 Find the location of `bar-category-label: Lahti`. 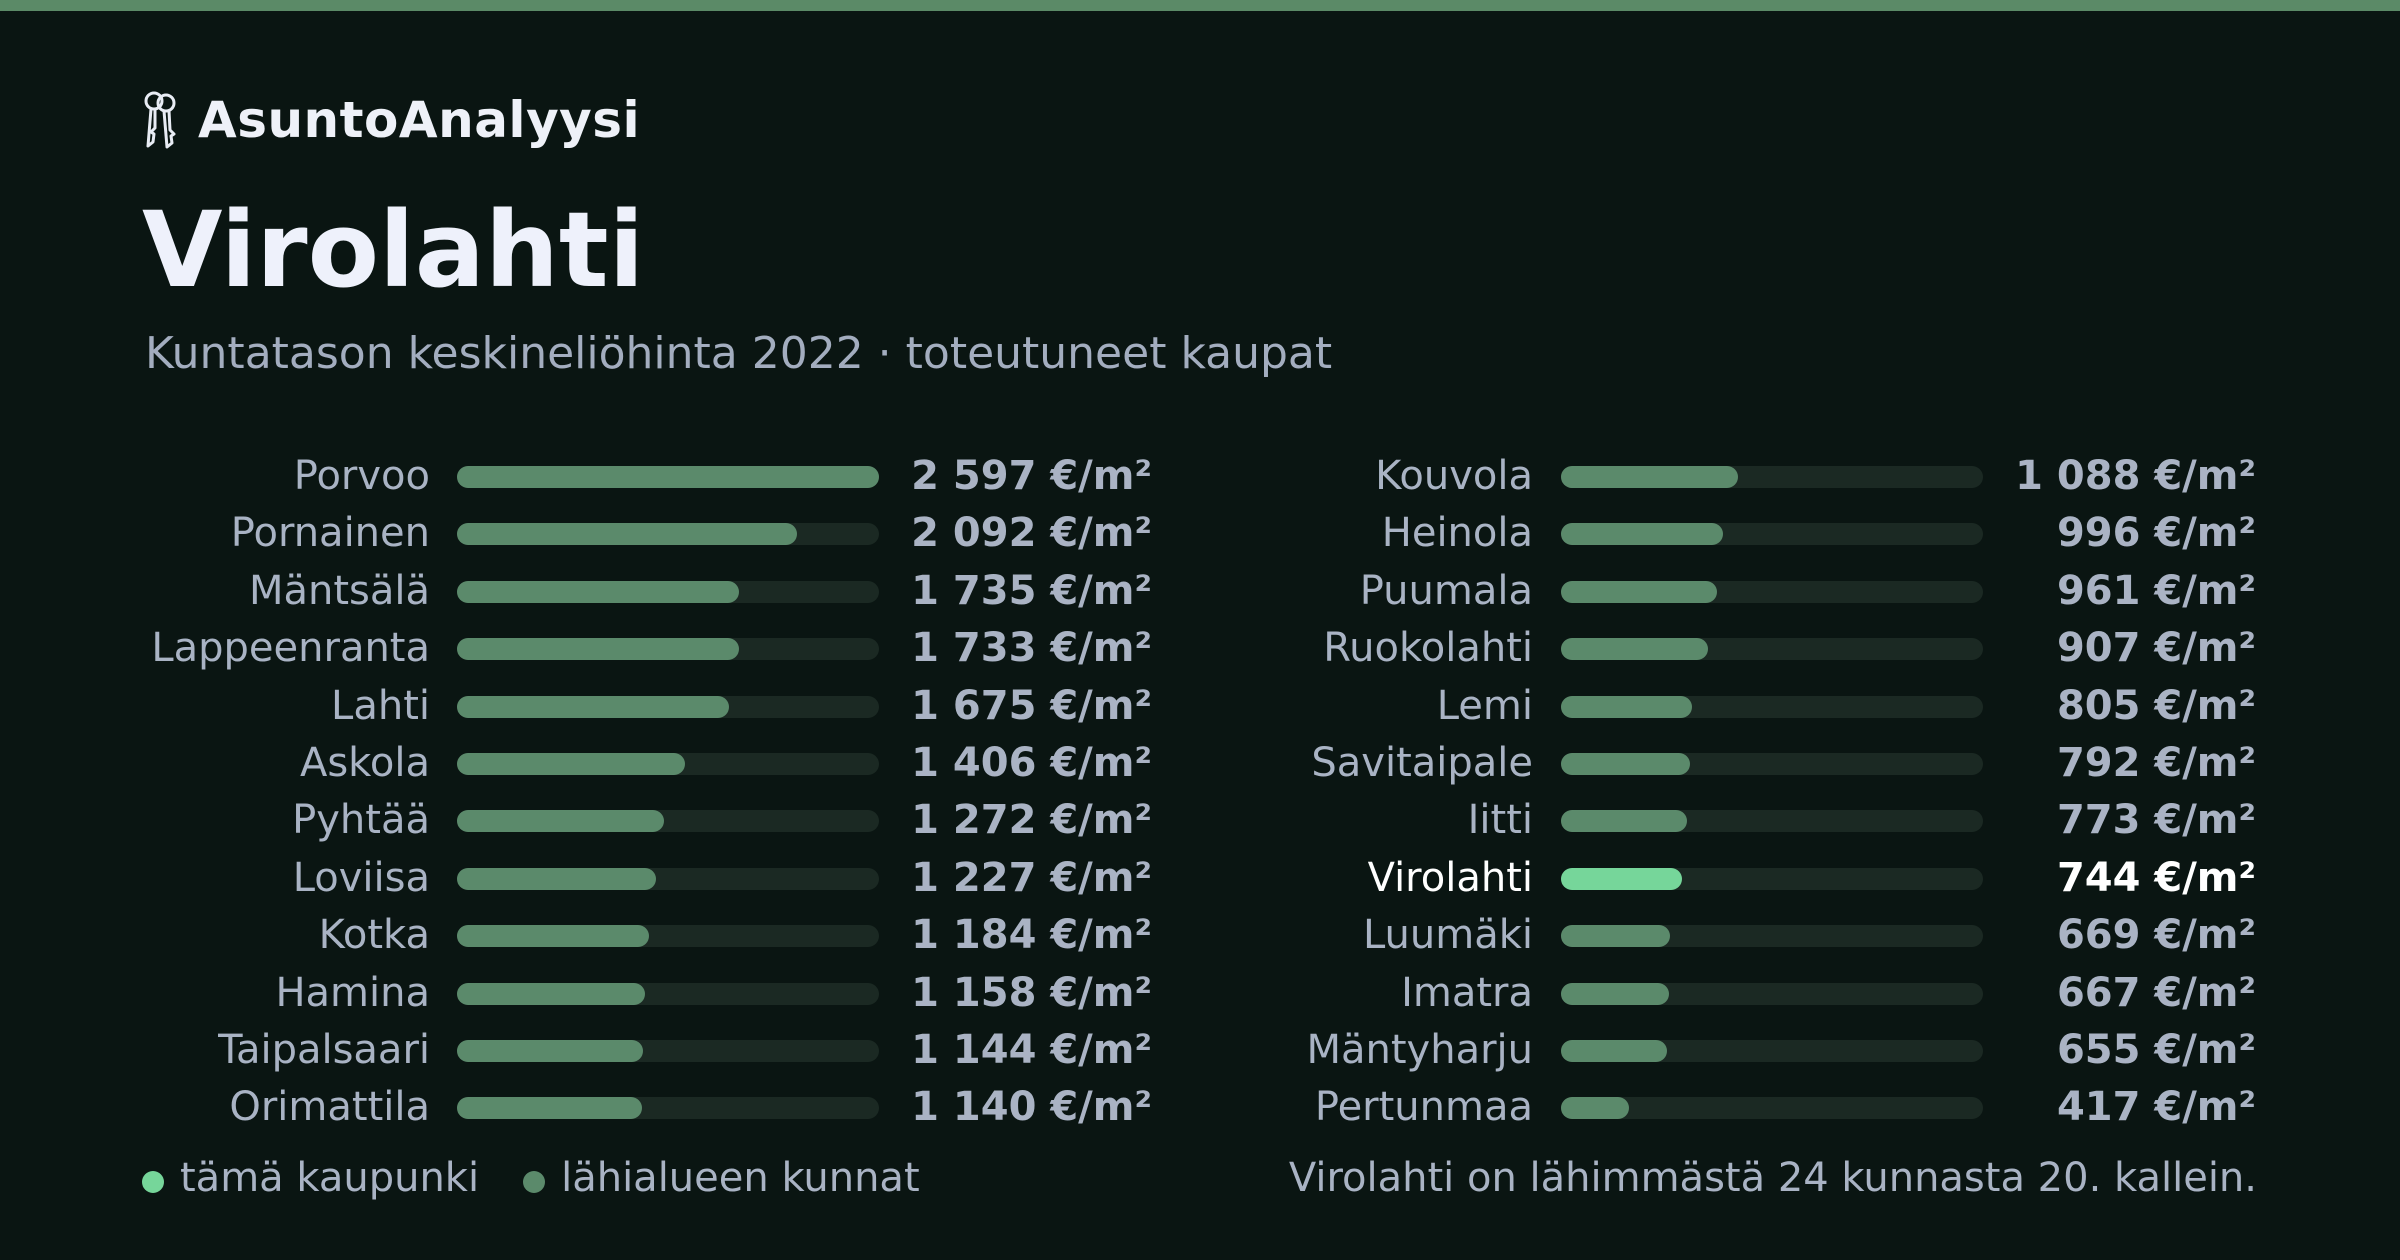

bar-category-label: Lahti is located at coordinates (380, 705).